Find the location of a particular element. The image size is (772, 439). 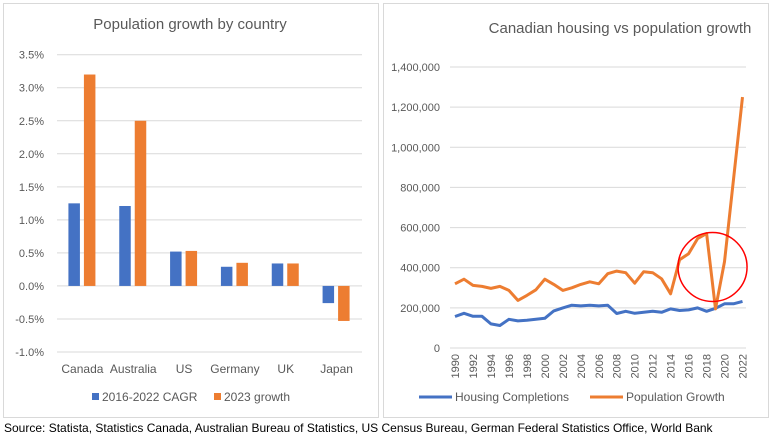

y-tick-label: -1.0% is located at coordinates (29, 353).